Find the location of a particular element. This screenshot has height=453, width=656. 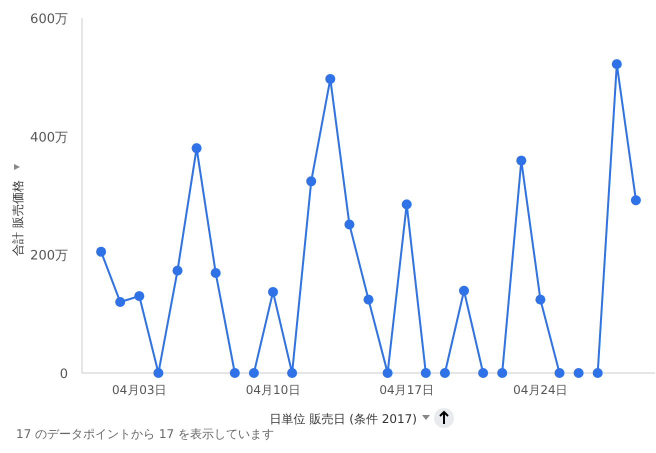

text: 17 のデータポイントから 17 を表示しています is located at coordinates (145, 434).